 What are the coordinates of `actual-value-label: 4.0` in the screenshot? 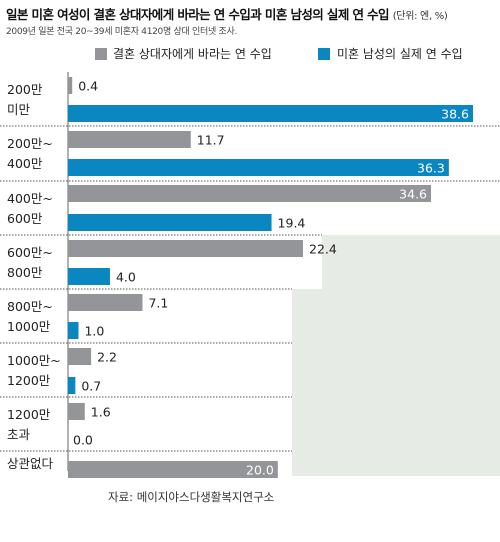 It's located at (126, 277).